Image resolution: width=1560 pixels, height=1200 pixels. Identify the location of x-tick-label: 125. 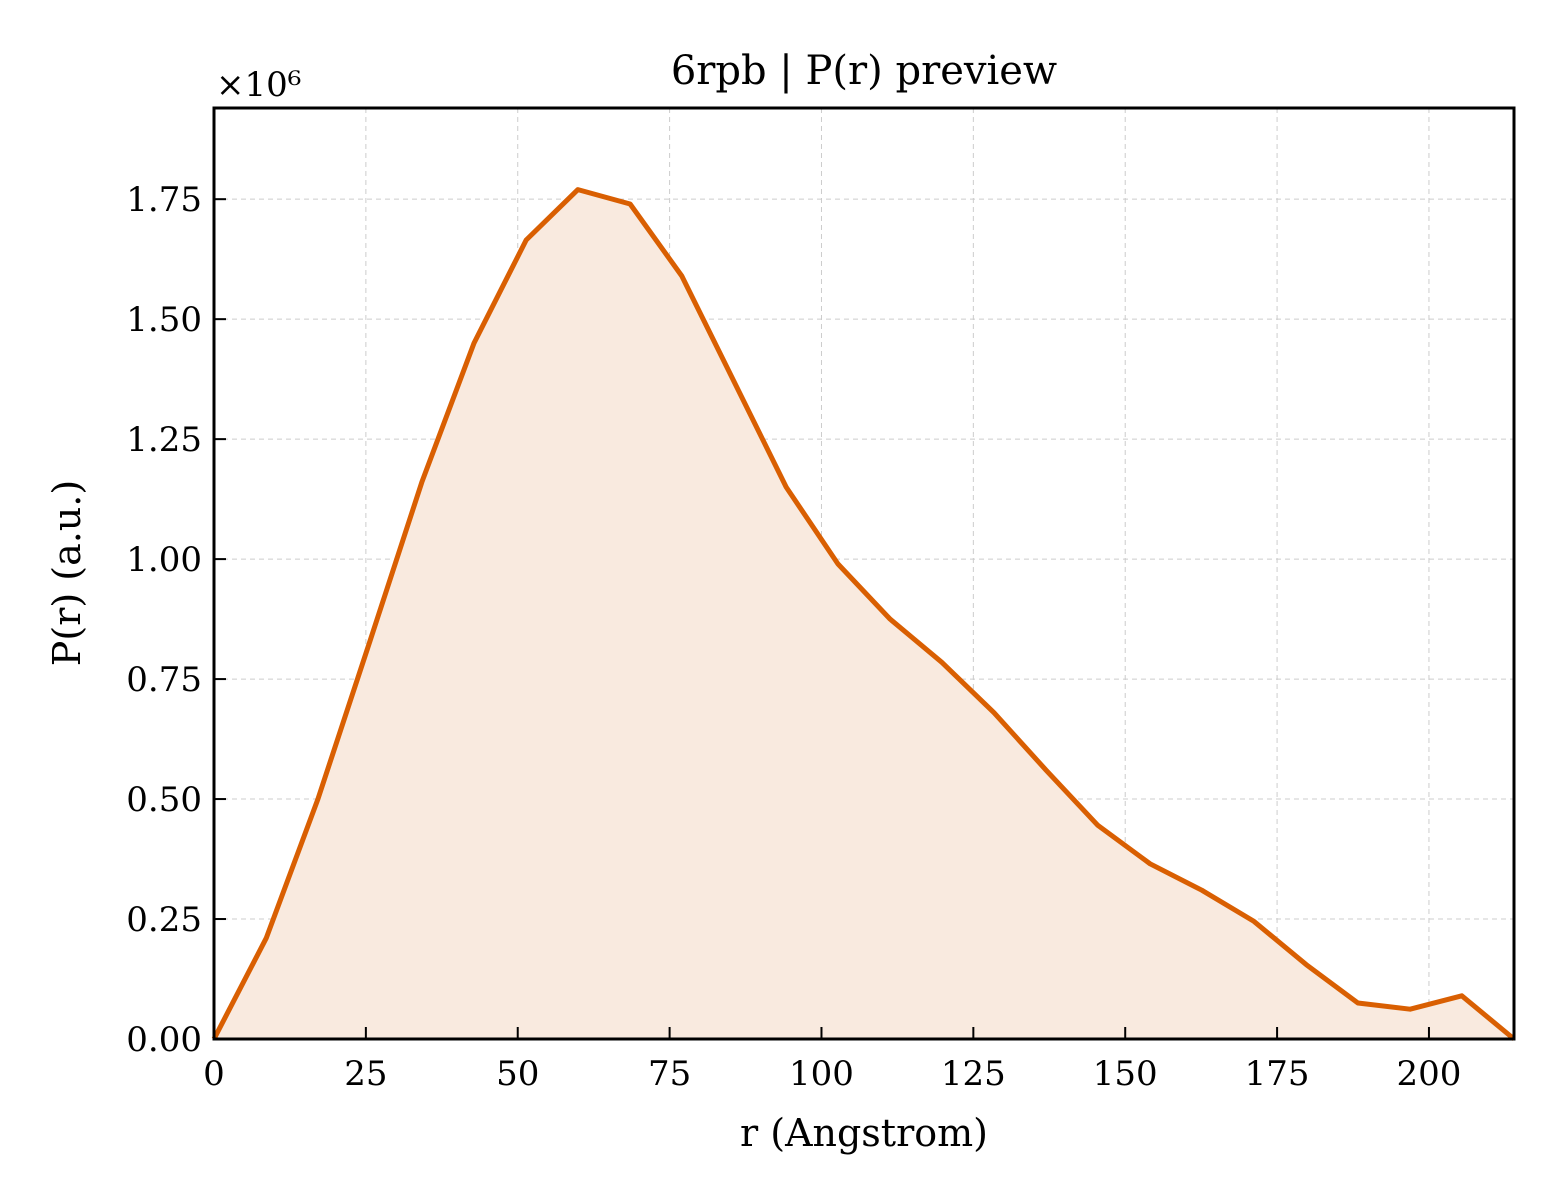
(973, 1074).